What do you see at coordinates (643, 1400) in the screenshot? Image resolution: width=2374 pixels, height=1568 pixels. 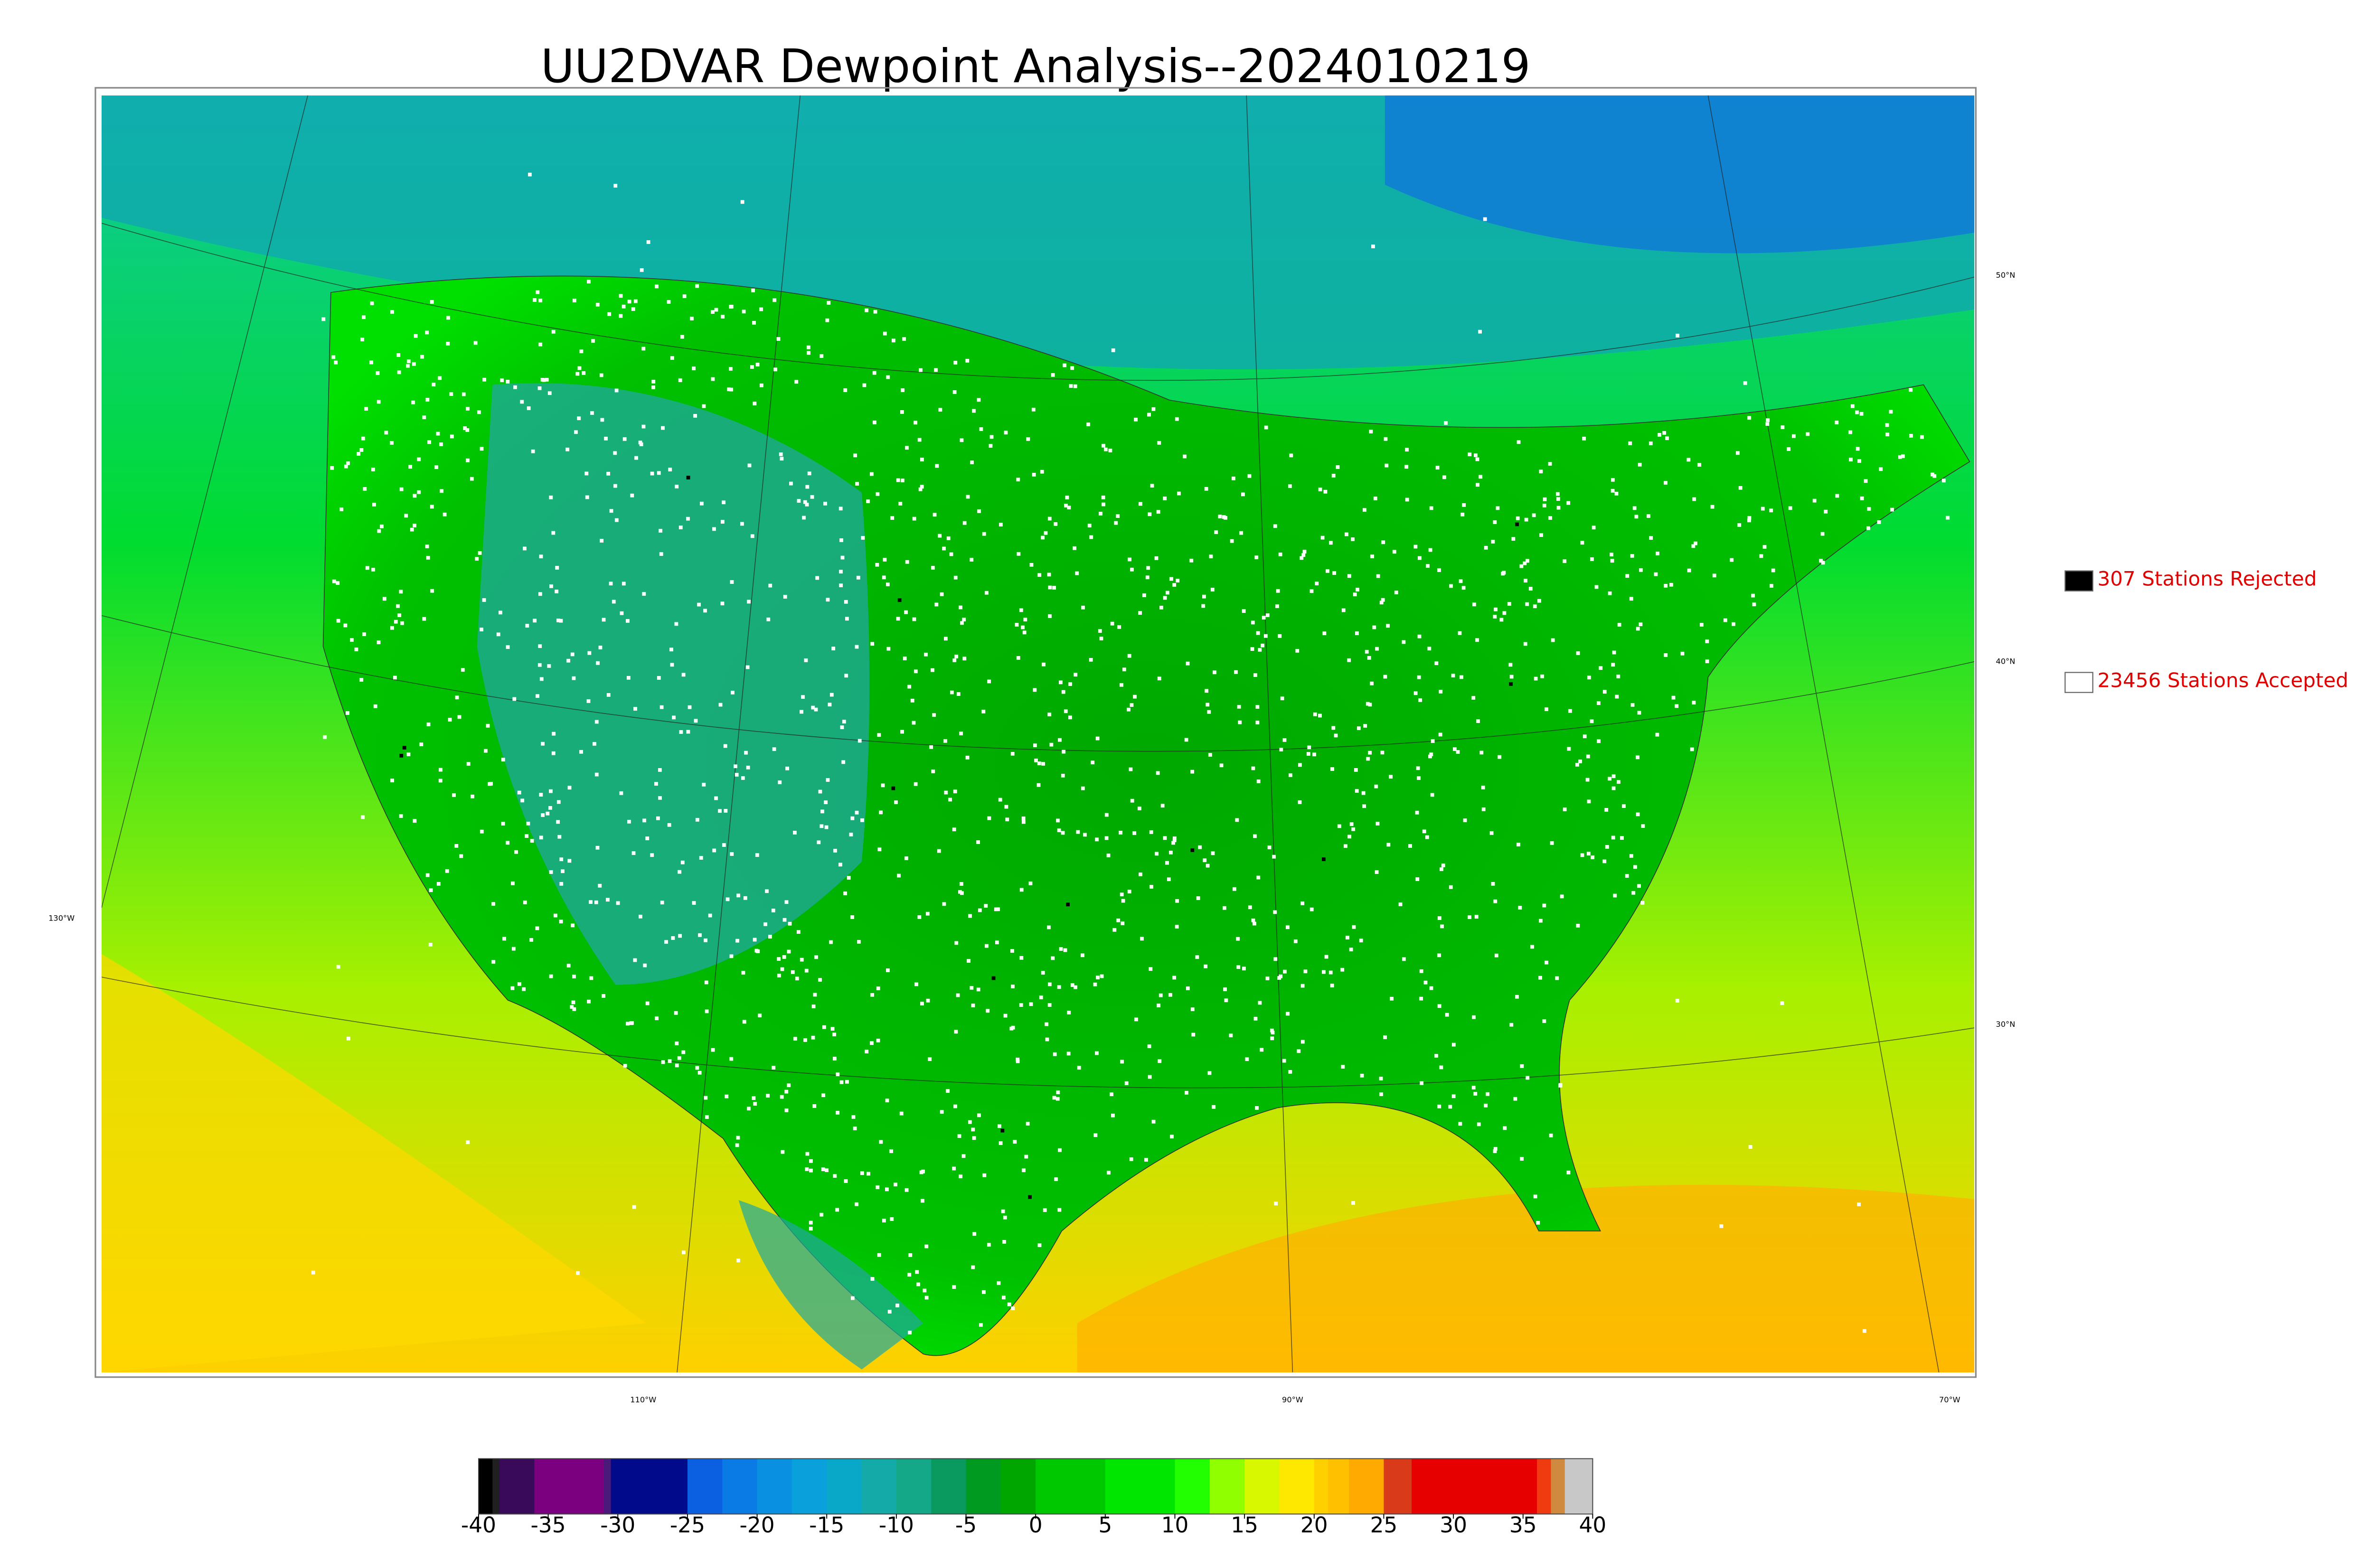 I see `lon-label: 110°W` at bounding box center [643, 1400].